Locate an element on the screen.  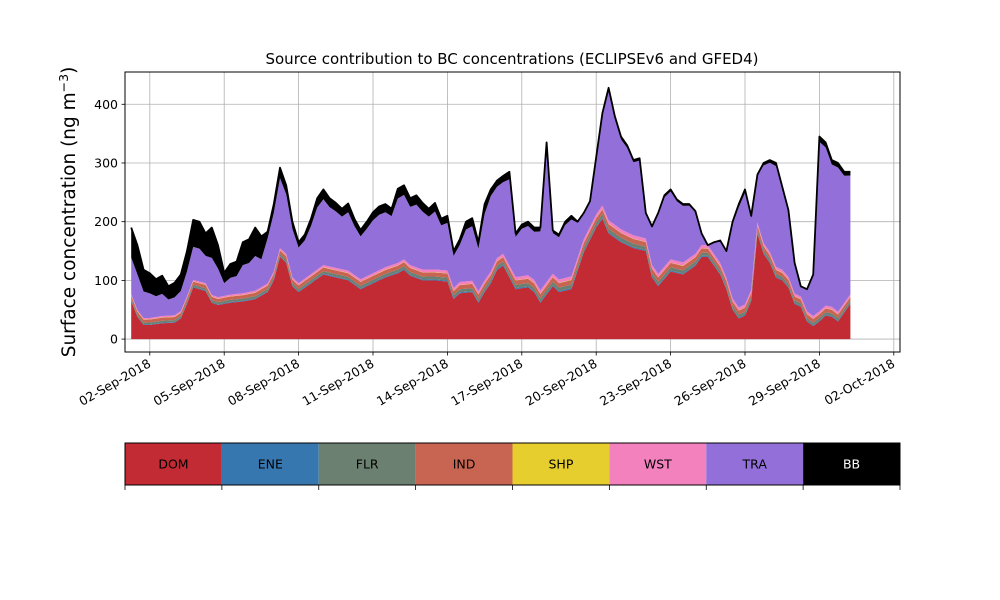
legend-label: WST is located at coordinates (658, 464).